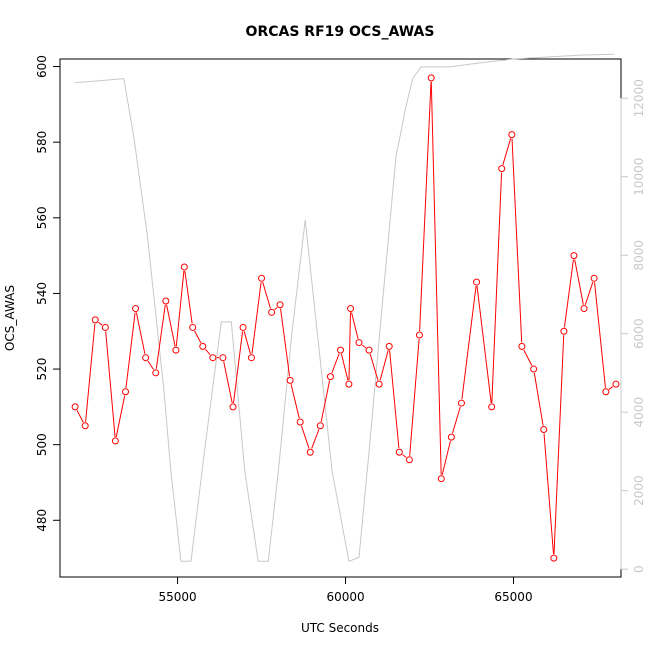  I want to click on y2-tick-label: 6000, so click(639, 333).